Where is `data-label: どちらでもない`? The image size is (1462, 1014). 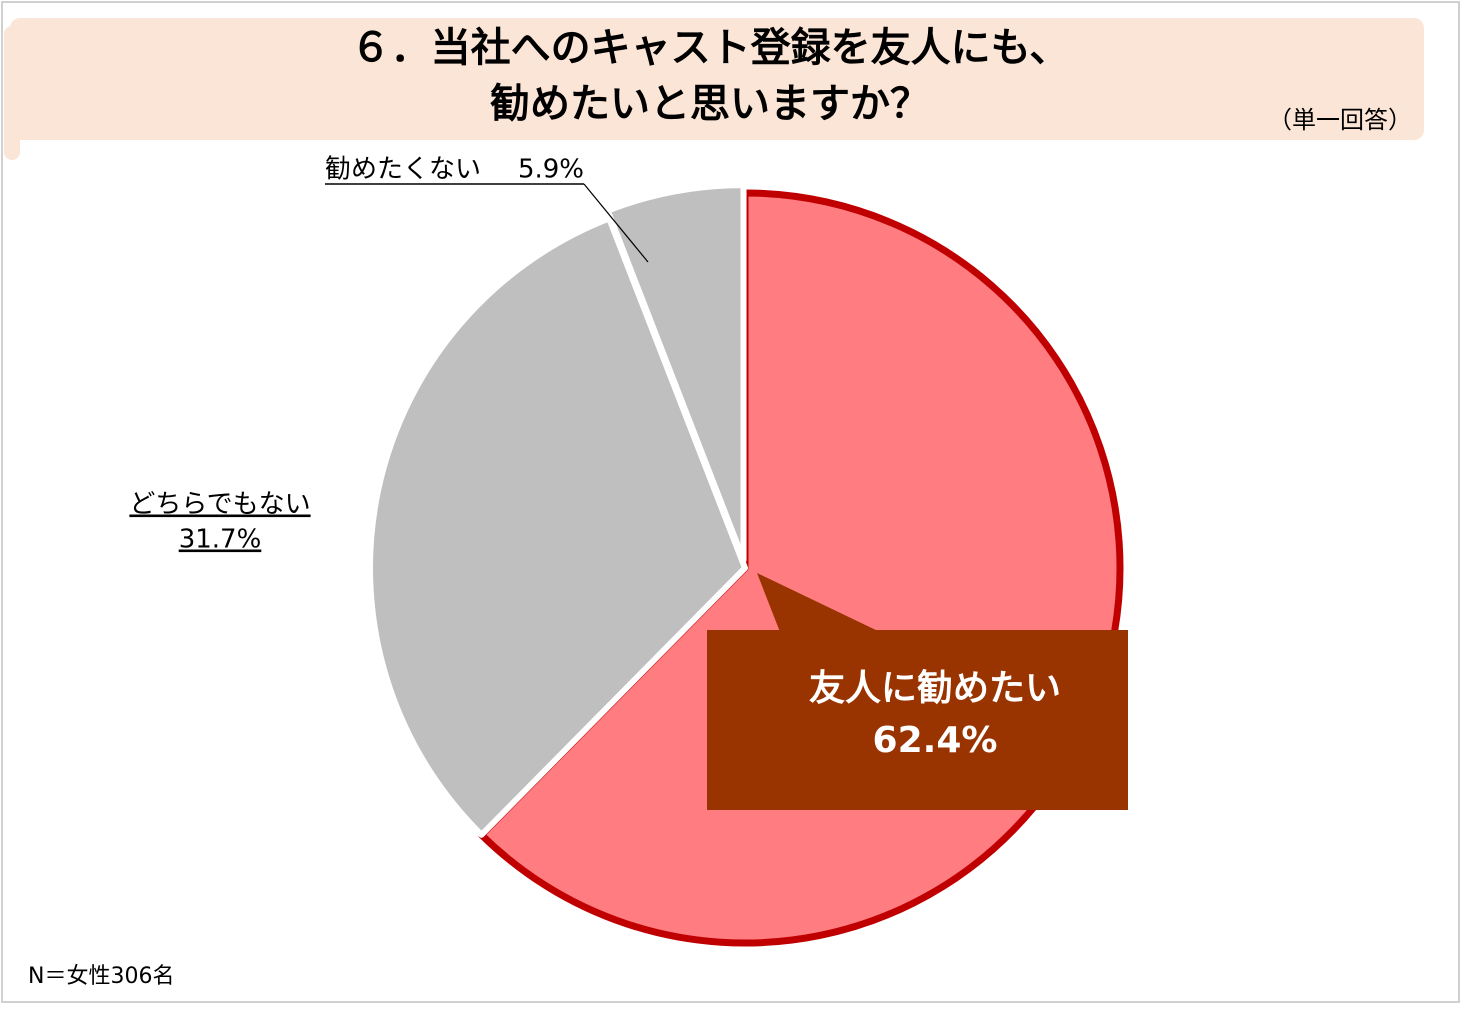 data-label: どちらでもない is located at coordinates (219, 505).